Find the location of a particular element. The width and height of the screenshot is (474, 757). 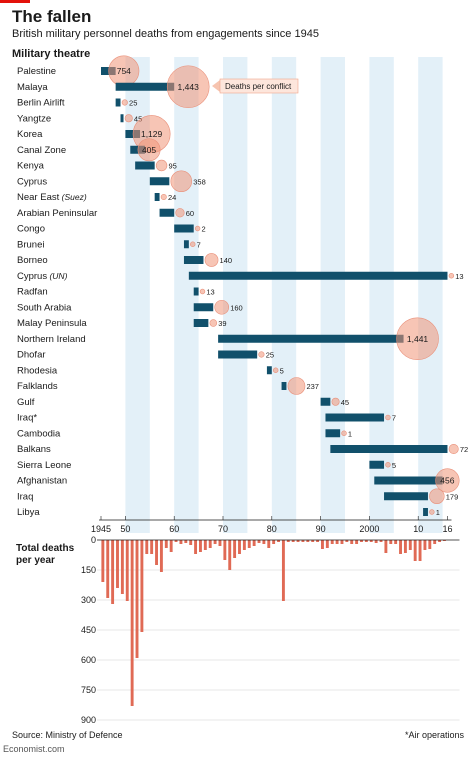

panel-heading: Military theatre is located at coordinates (51, 54).